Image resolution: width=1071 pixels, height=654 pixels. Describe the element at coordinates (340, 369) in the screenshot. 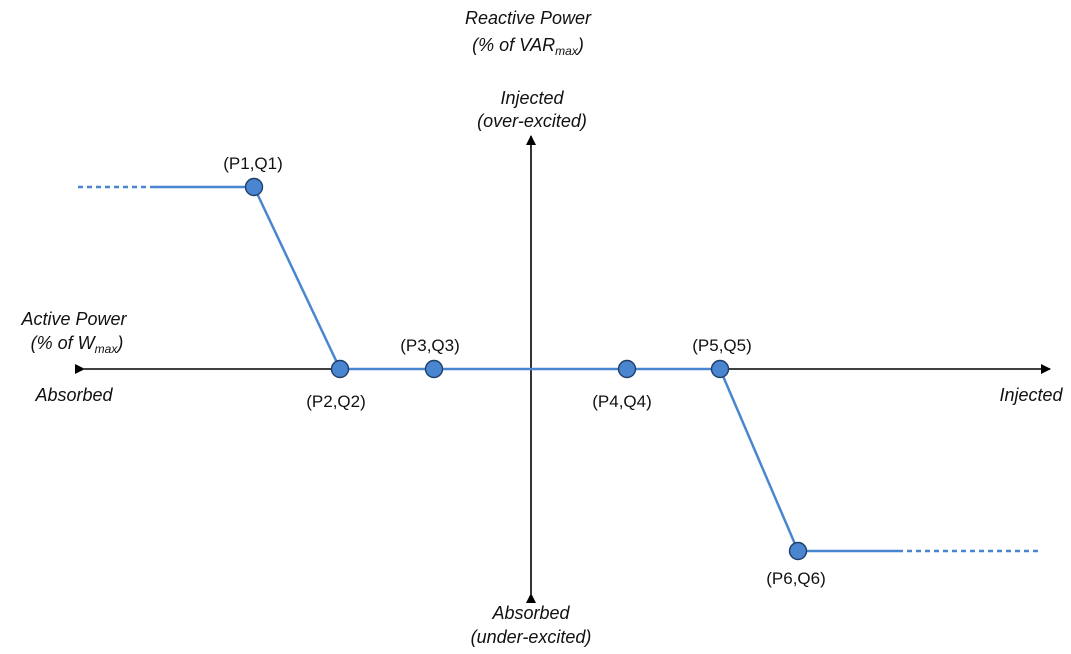

I see `curve-point-p2-q2` at that location.